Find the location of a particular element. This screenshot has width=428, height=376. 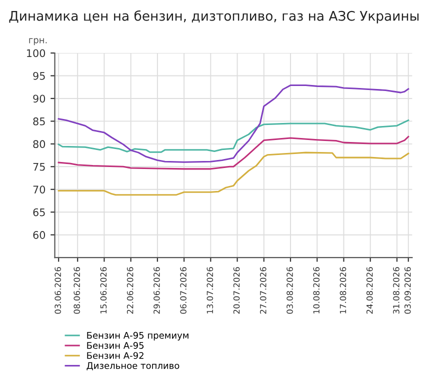

x-tick-label: 03.08.2026 is located at coordinates (289, 290).